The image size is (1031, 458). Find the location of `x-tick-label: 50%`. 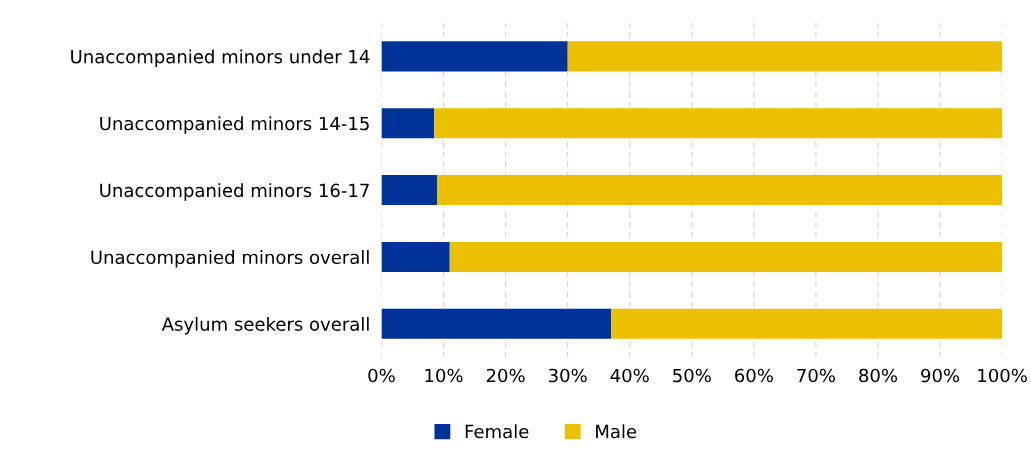

x-tick-label: 50% is located at coordinates (692, 375).